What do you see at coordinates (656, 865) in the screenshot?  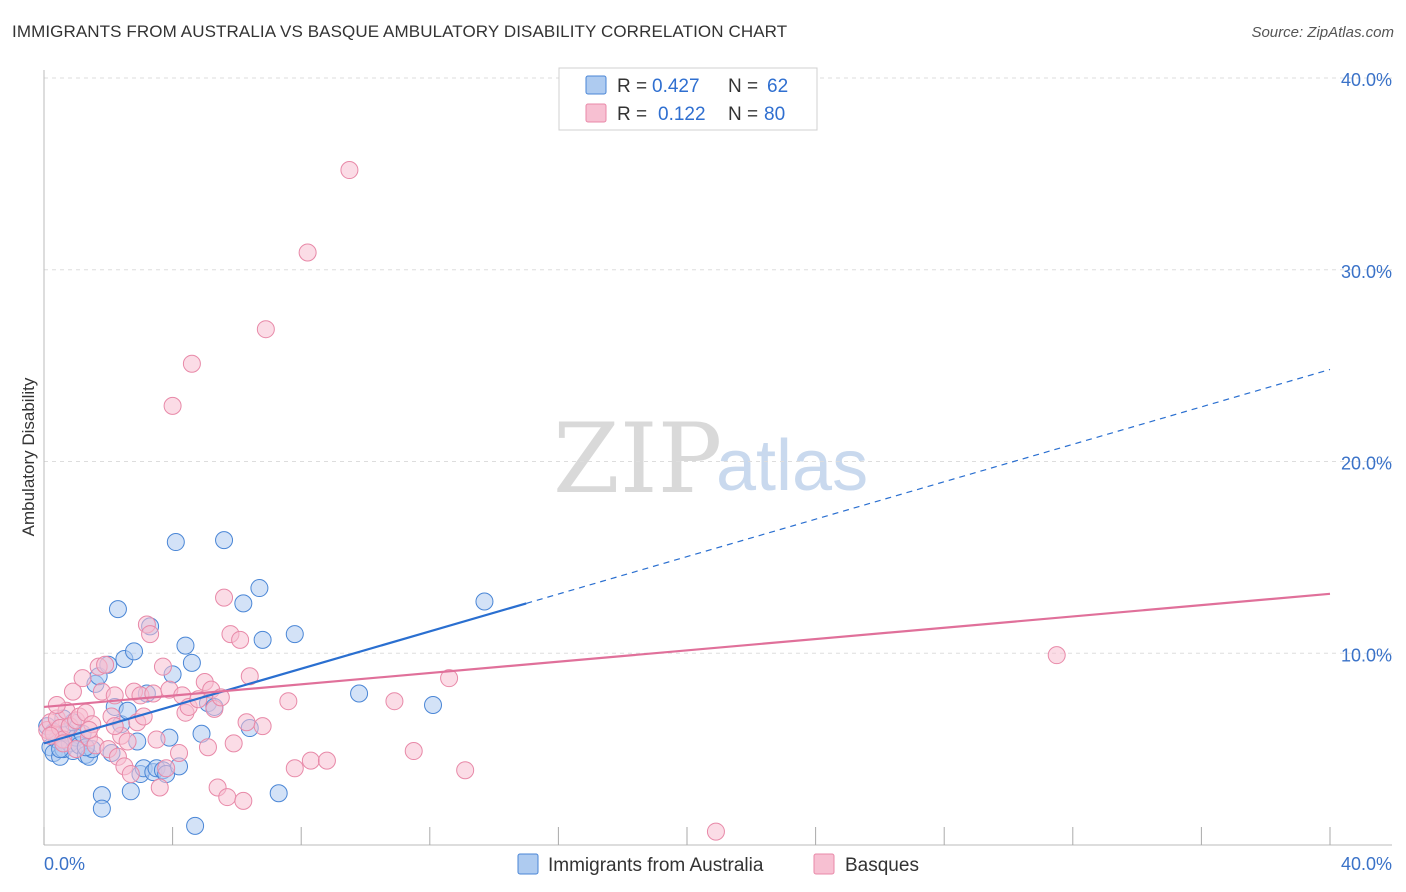 I see `bottom-legend-label-blue: Immigrants from Australia` at bounding box center [656, 865].